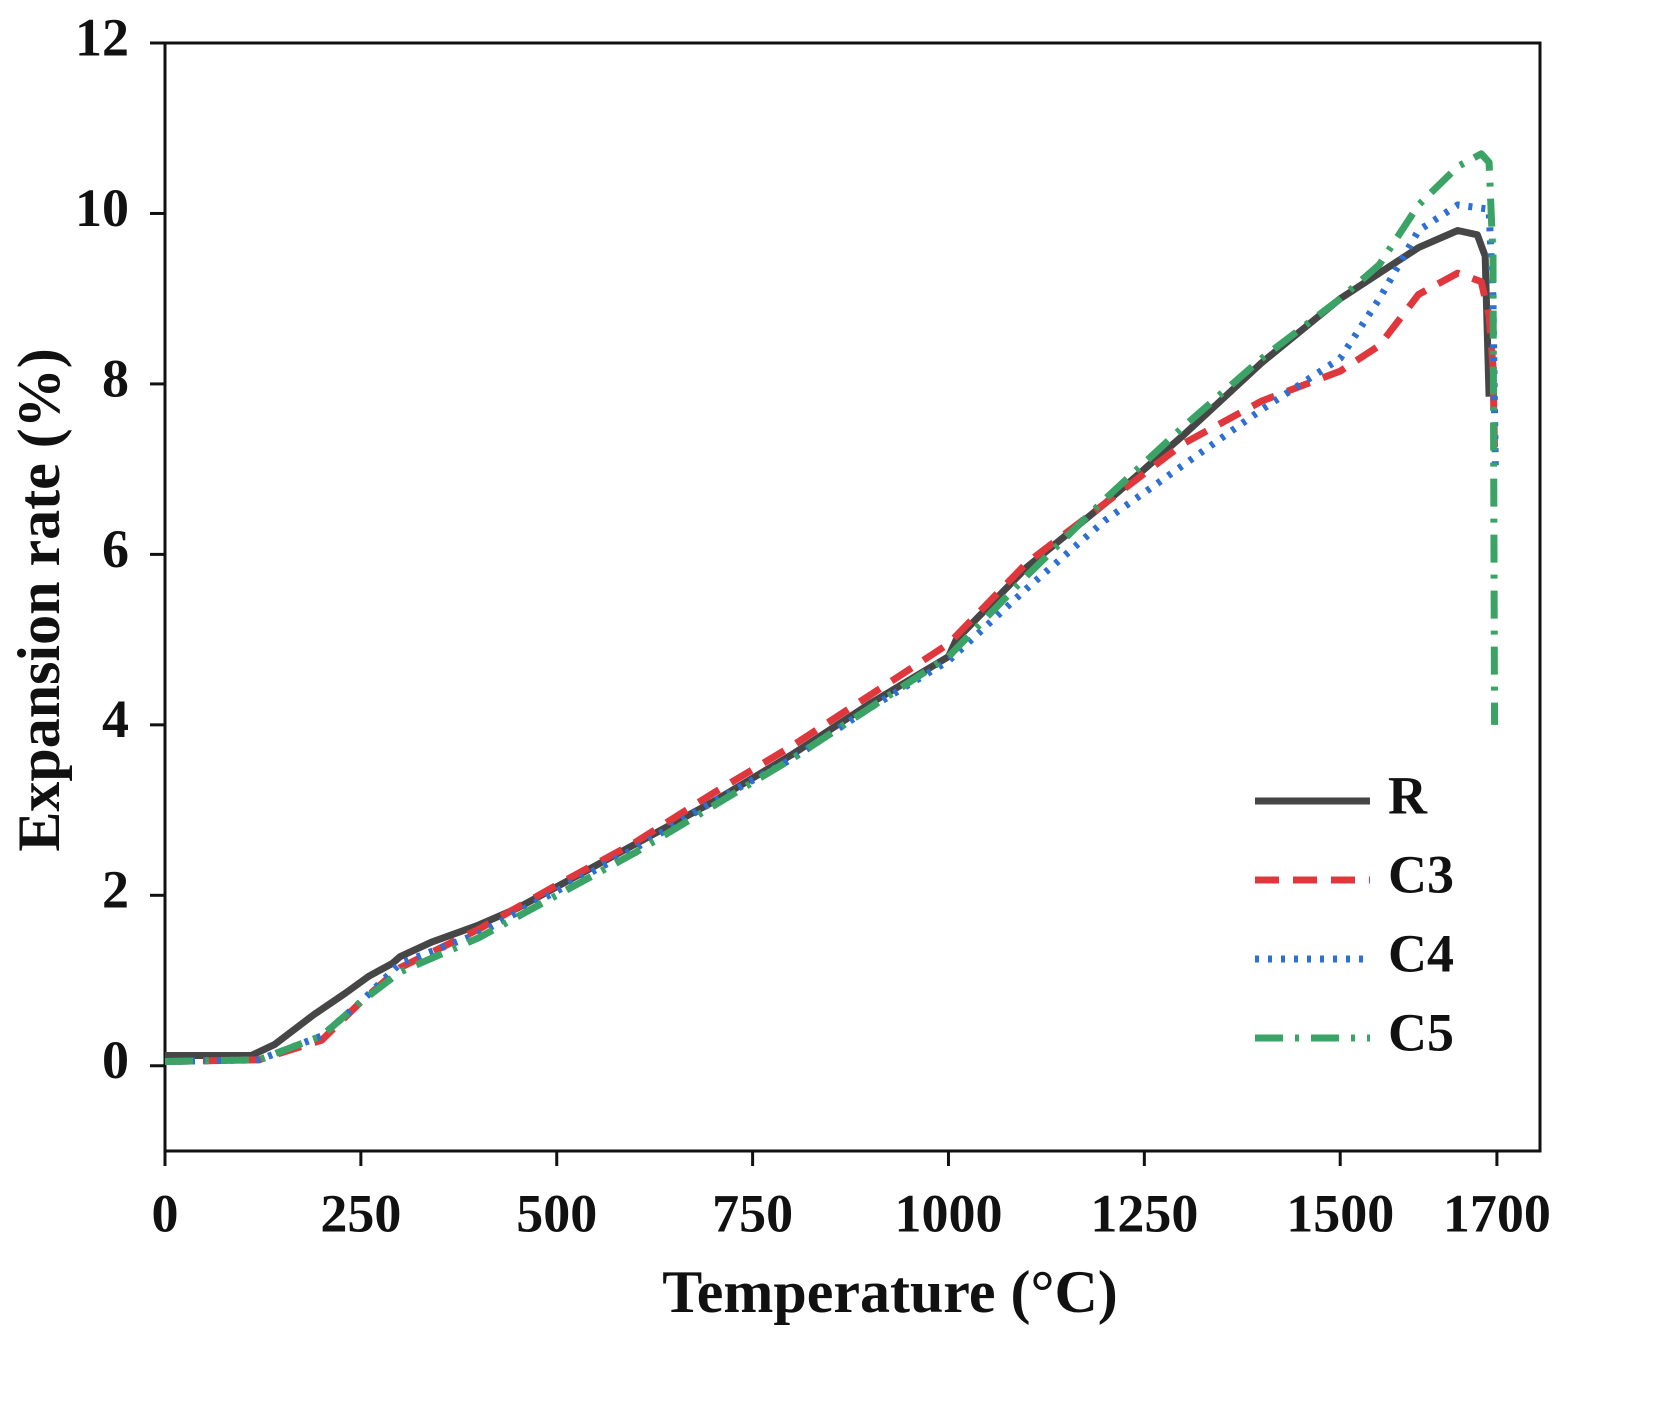 This screenshot has height=1405, width=1653. Describe the element at coordinates (1421, 953) in the screenshot. I see `legend-label: C4` at that location.